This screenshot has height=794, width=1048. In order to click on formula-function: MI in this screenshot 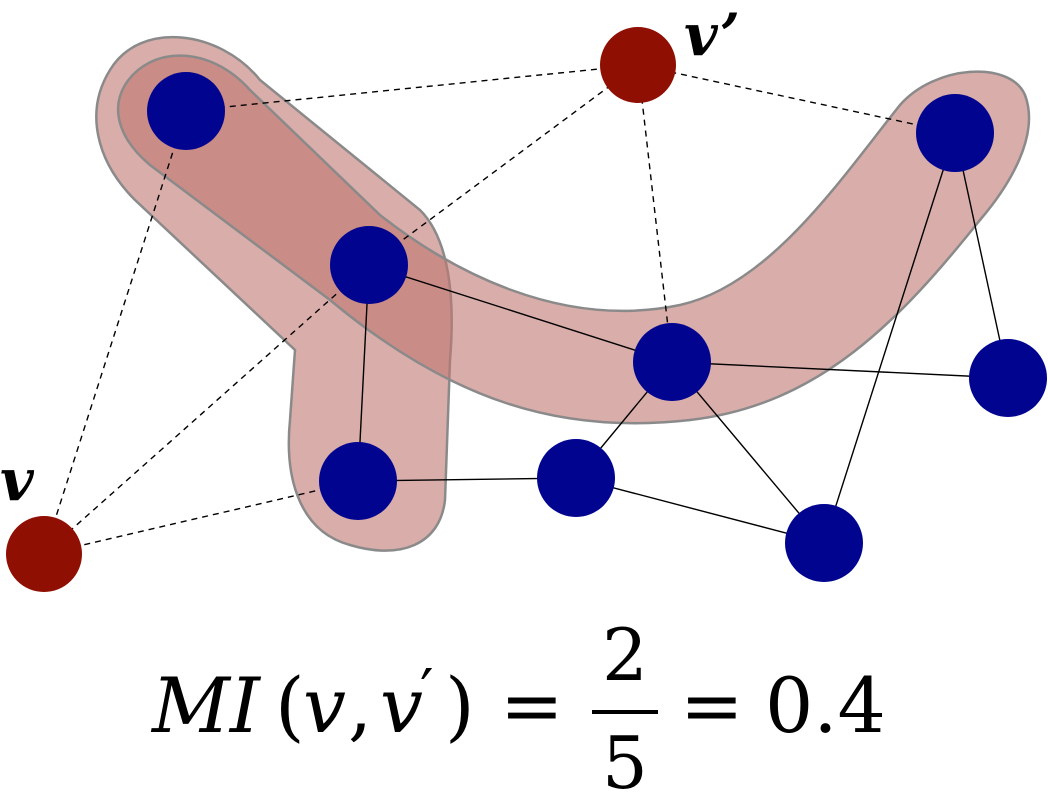, I will do `click(206, 705)`.